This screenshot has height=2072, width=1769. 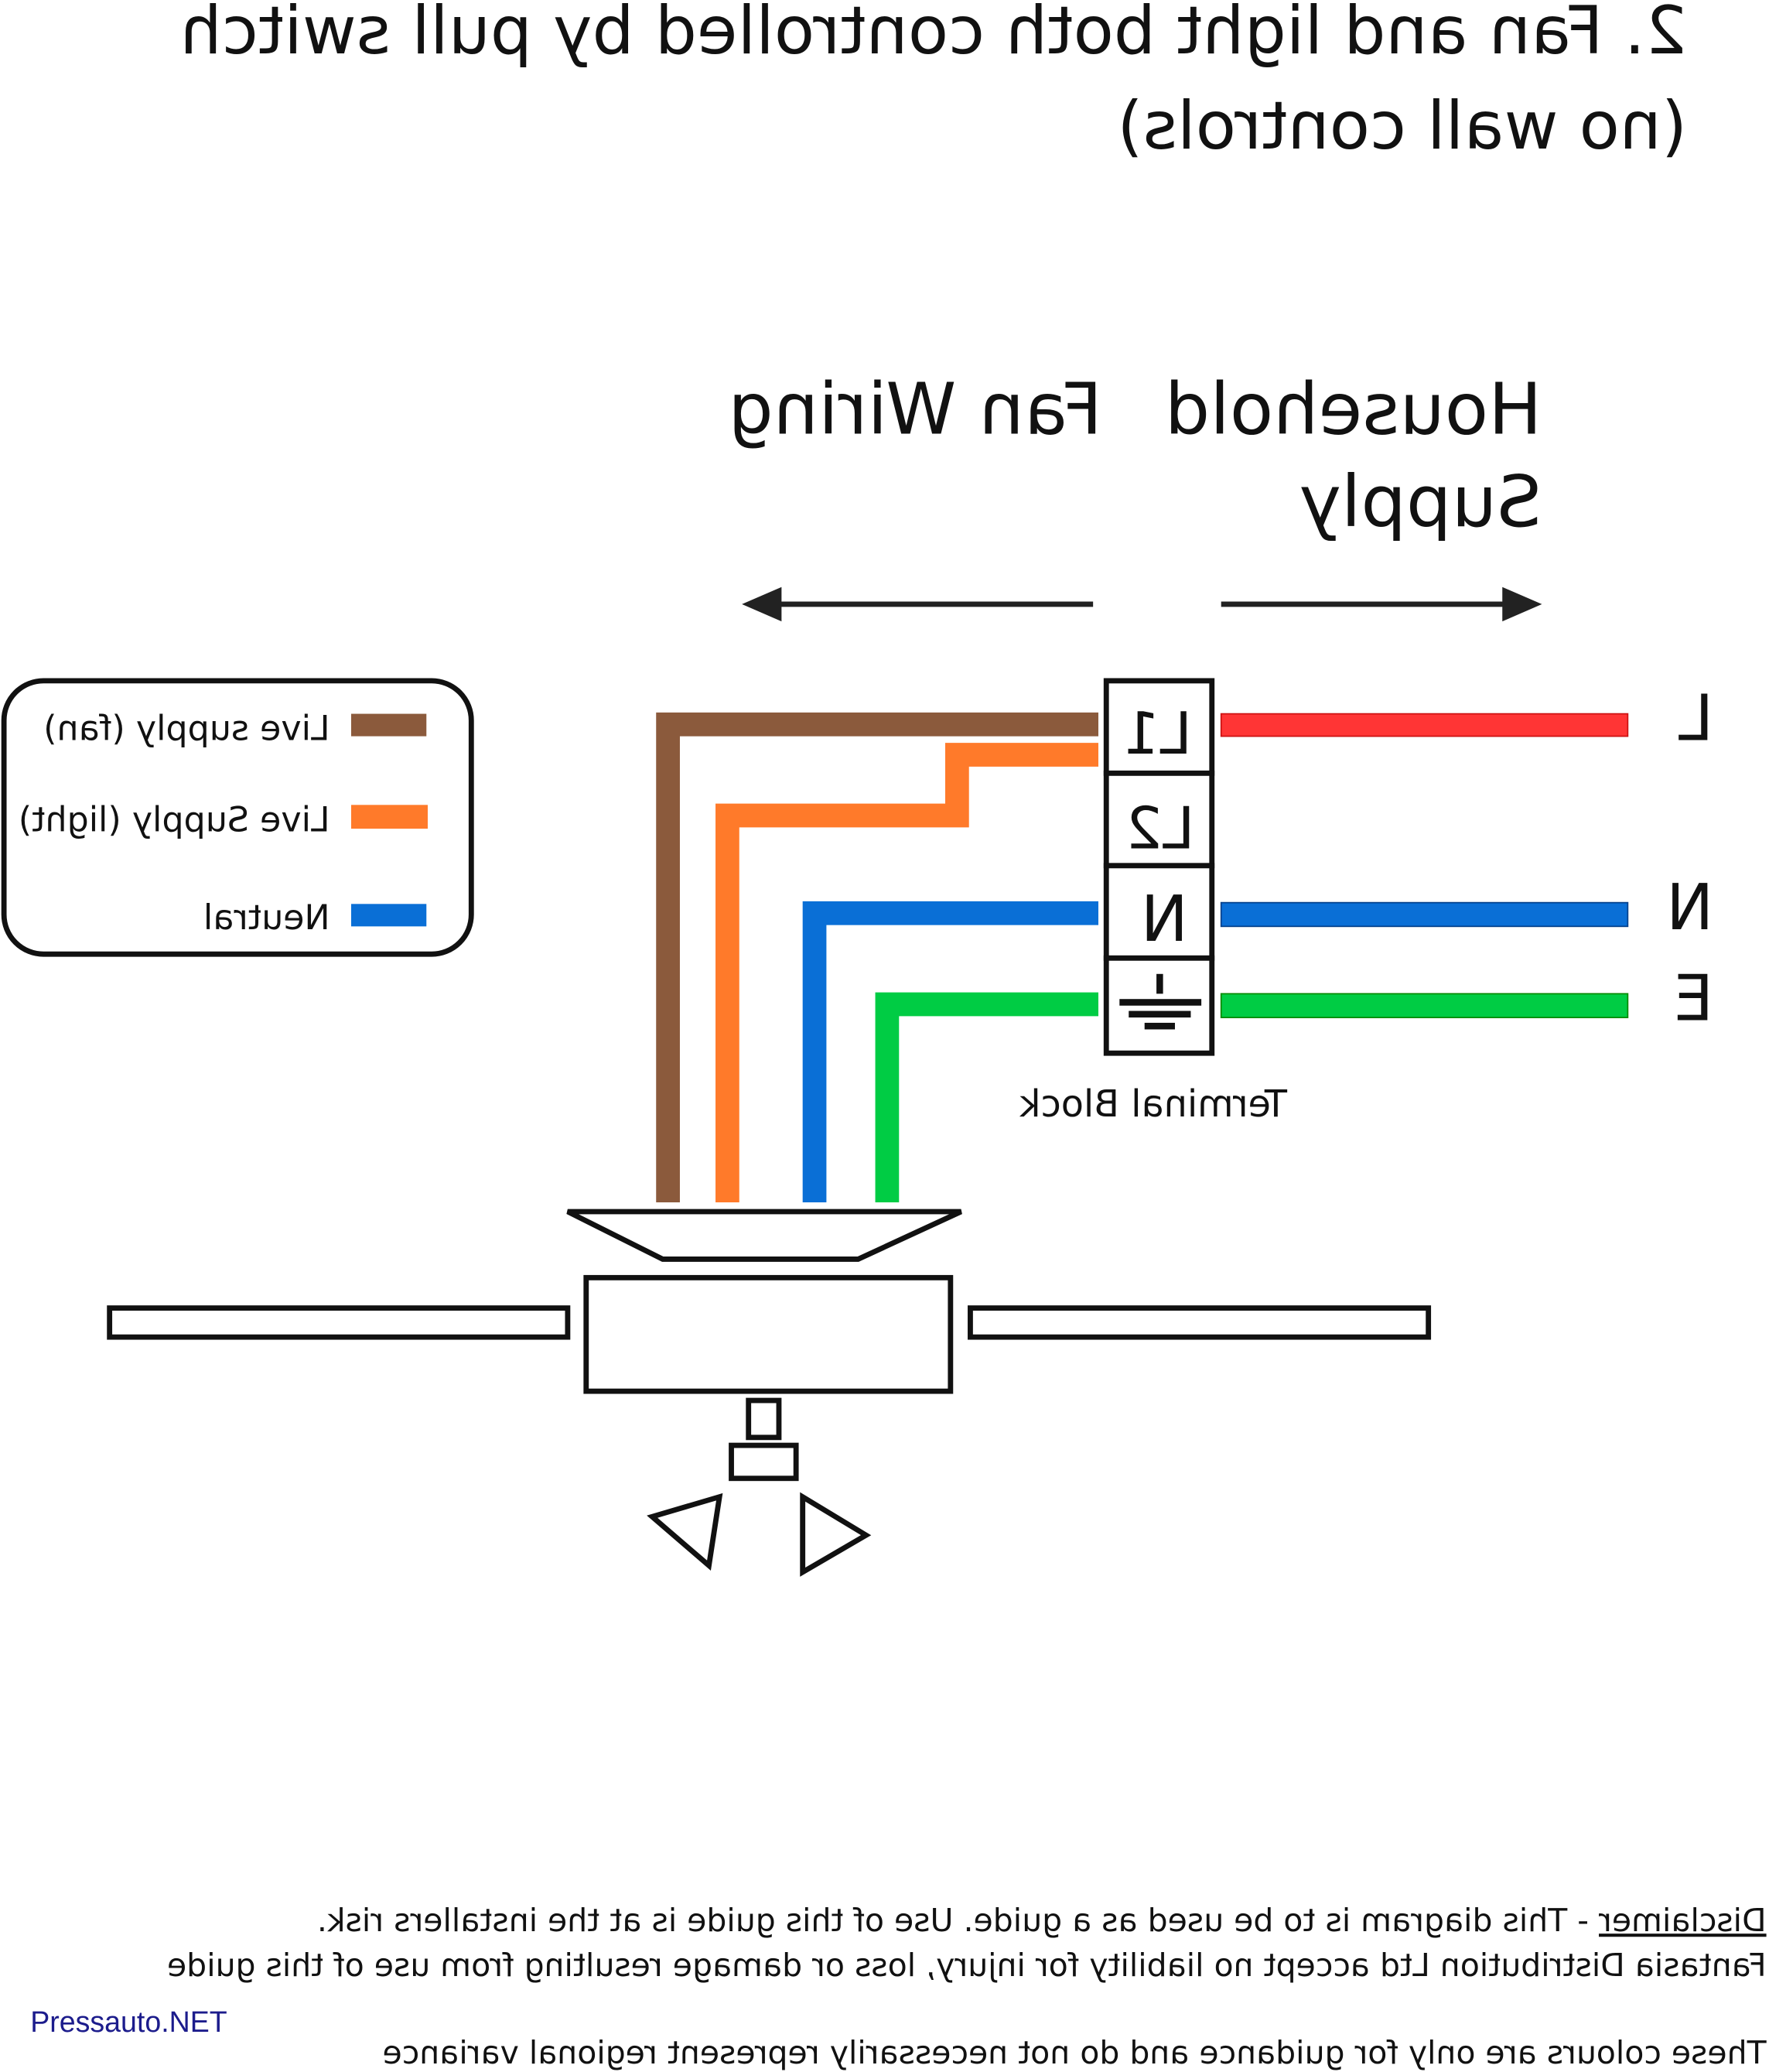 I want to click on disclaimer-heading: Disclaimer, so click(x=1683, y=1920).